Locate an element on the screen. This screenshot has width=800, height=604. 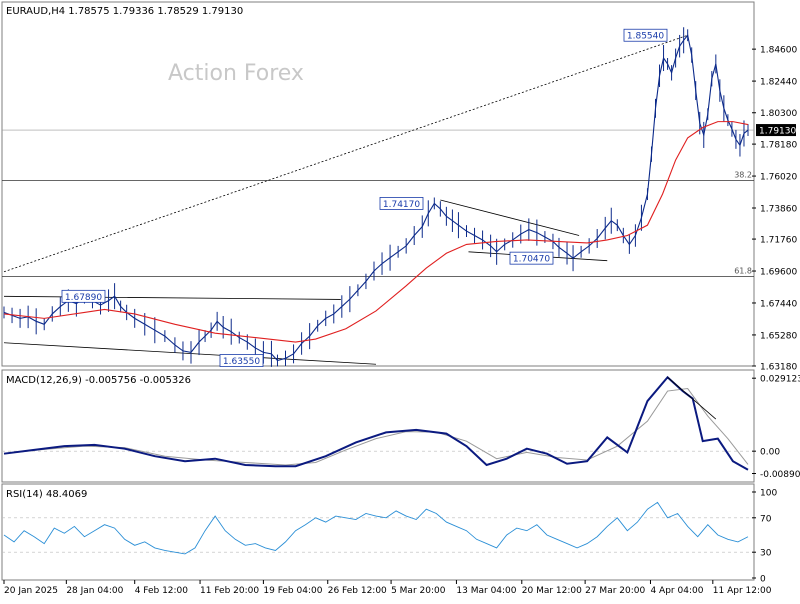
rsi-ytick-label: 30 is located at coordinates (766, 554).